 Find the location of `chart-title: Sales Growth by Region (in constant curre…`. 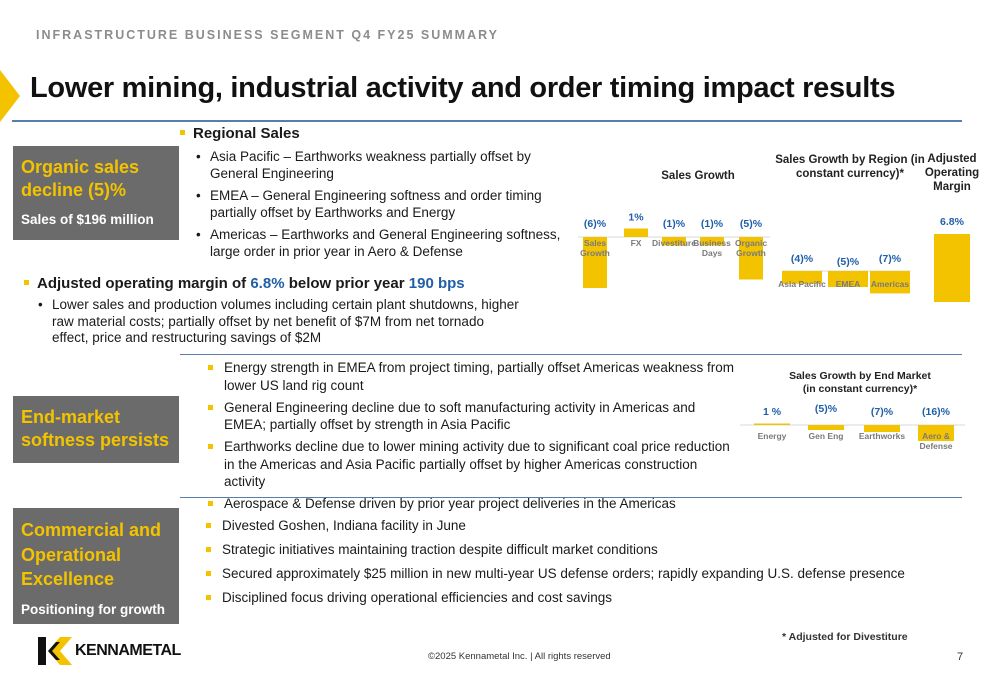

chart-title: Sales Growth by Region (in constant curre… is located at coordinates (850, 167).